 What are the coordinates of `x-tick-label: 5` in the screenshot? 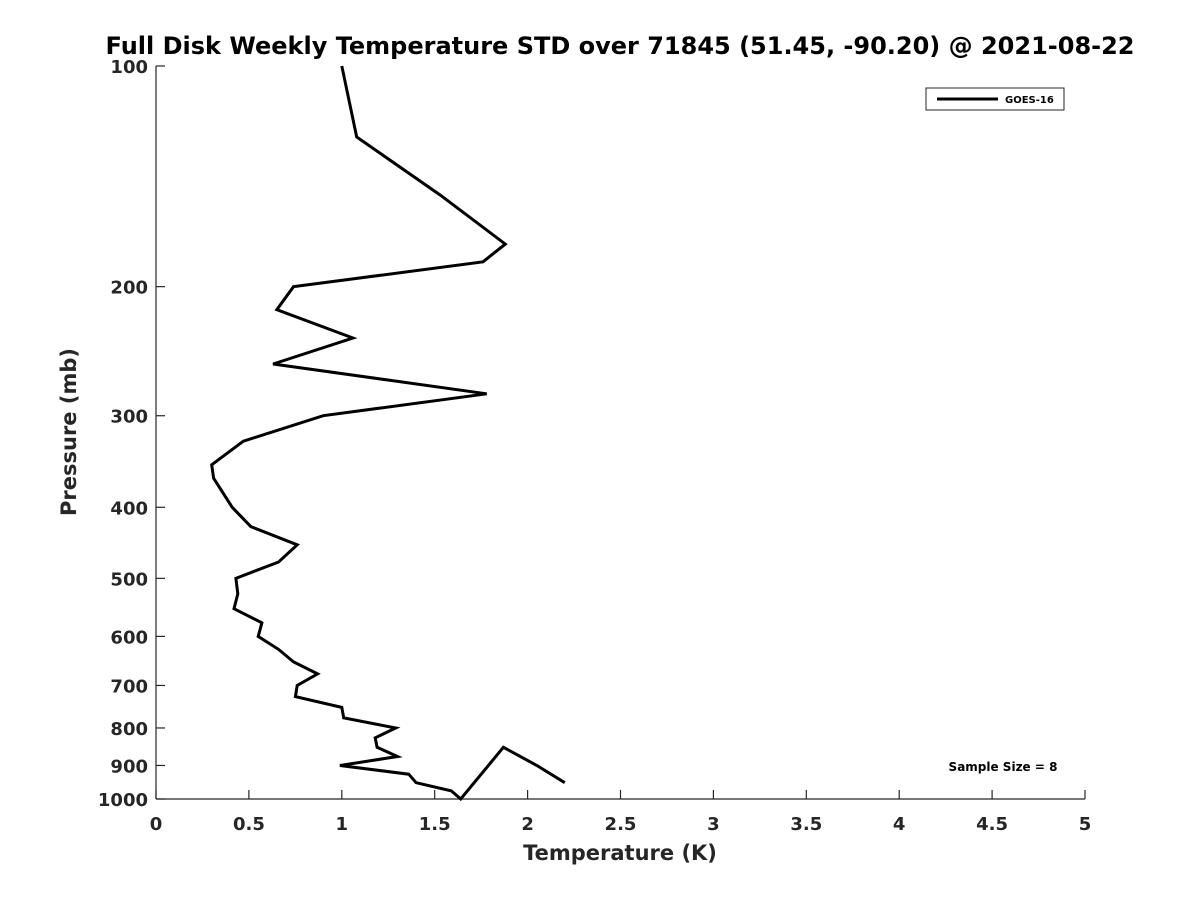 It's located at (1085, 824).